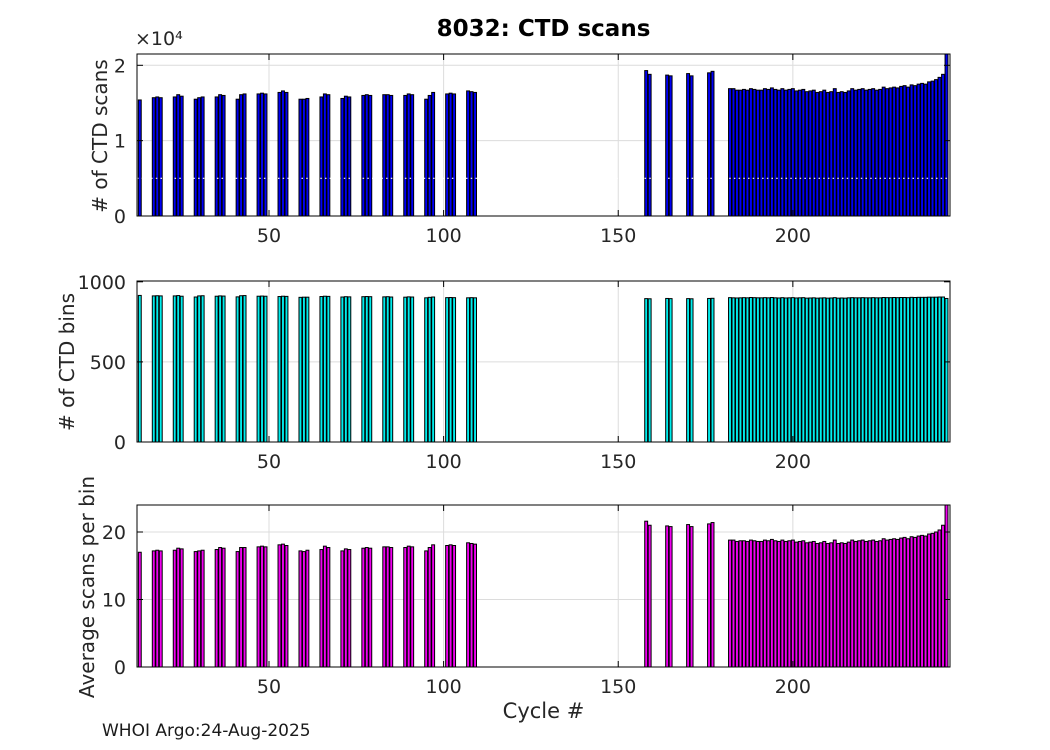  What do you see at coordinates (534, 236) in the screenshot?
I see `x-tick-labels-ctd-scans: 50 100 150 200` at bounding box center [534, 236].